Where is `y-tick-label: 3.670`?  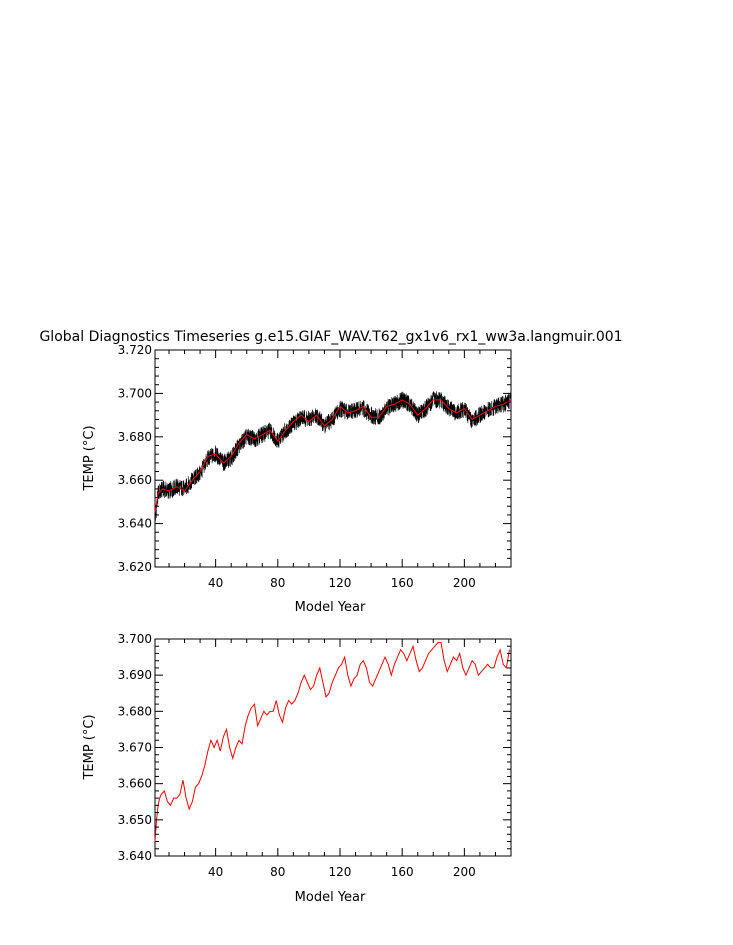 y-tick-label: 3.670 is located at coordinates (135, 748).